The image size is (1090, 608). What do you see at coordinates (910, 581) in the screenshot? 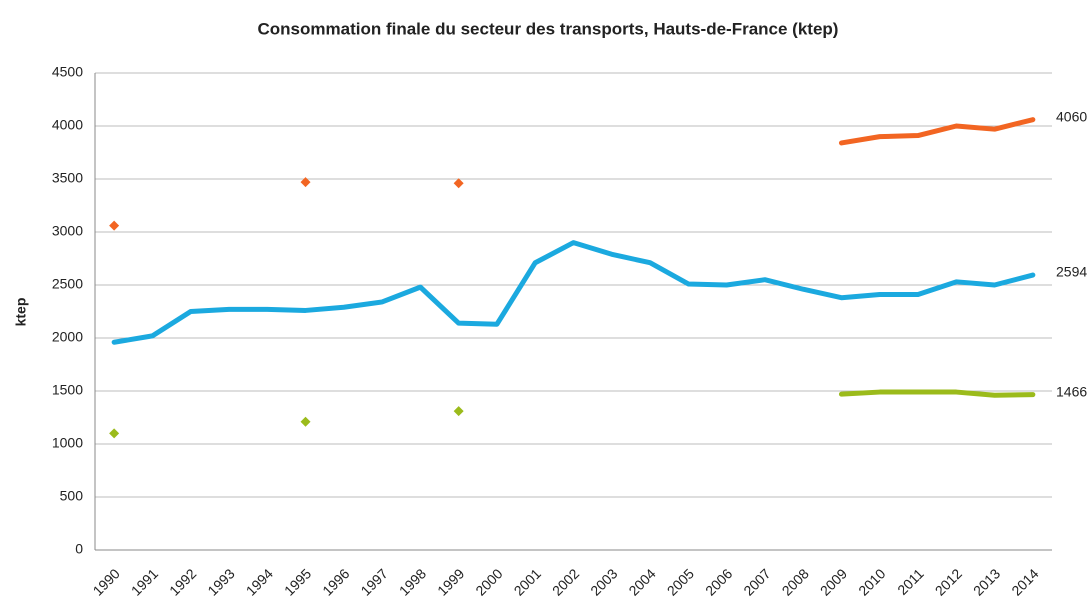
I see `x-tick-label: 2011` at bounding box center [910, 581].